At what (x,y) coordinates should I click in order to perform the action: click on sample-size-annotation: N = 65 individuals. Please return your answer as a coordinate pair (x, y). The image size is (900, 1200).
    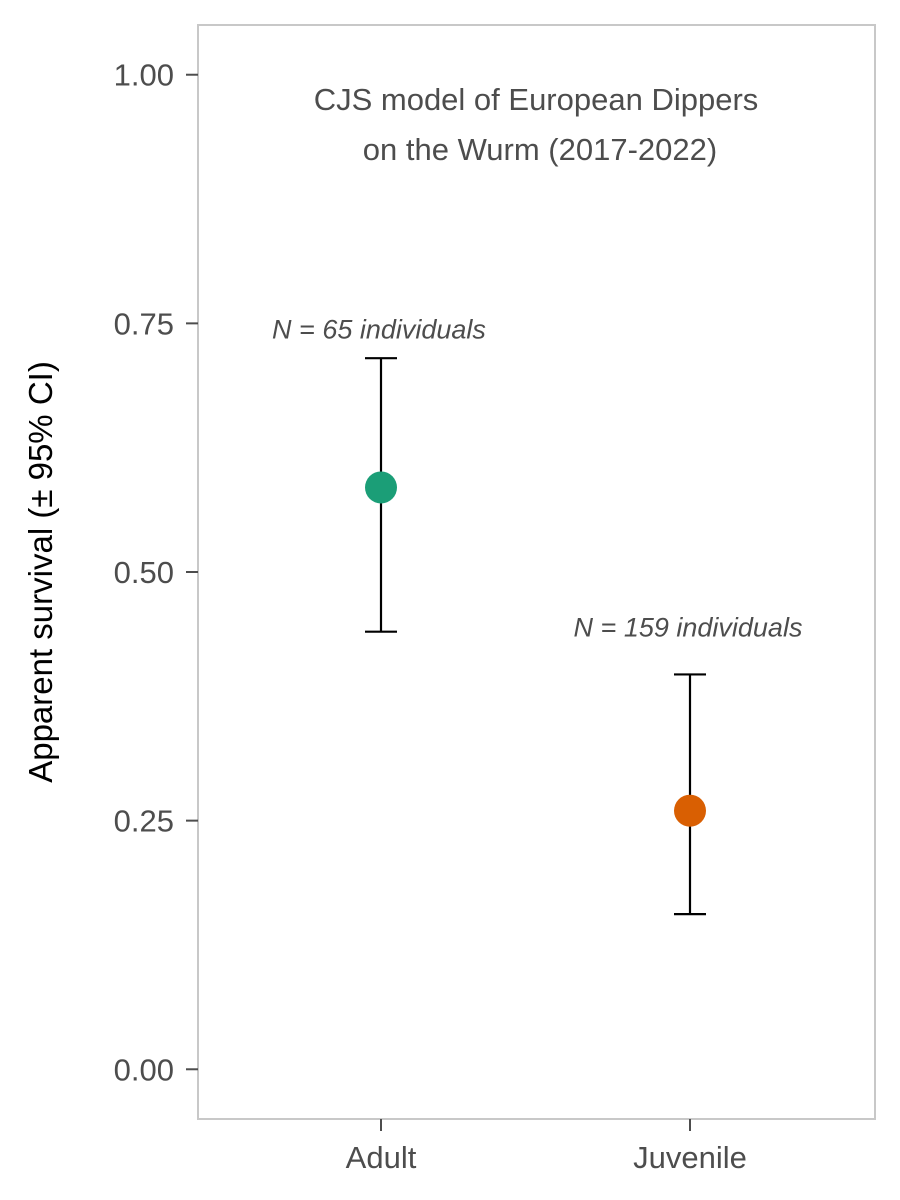
    Looking at the image, I should click on (379, 329).